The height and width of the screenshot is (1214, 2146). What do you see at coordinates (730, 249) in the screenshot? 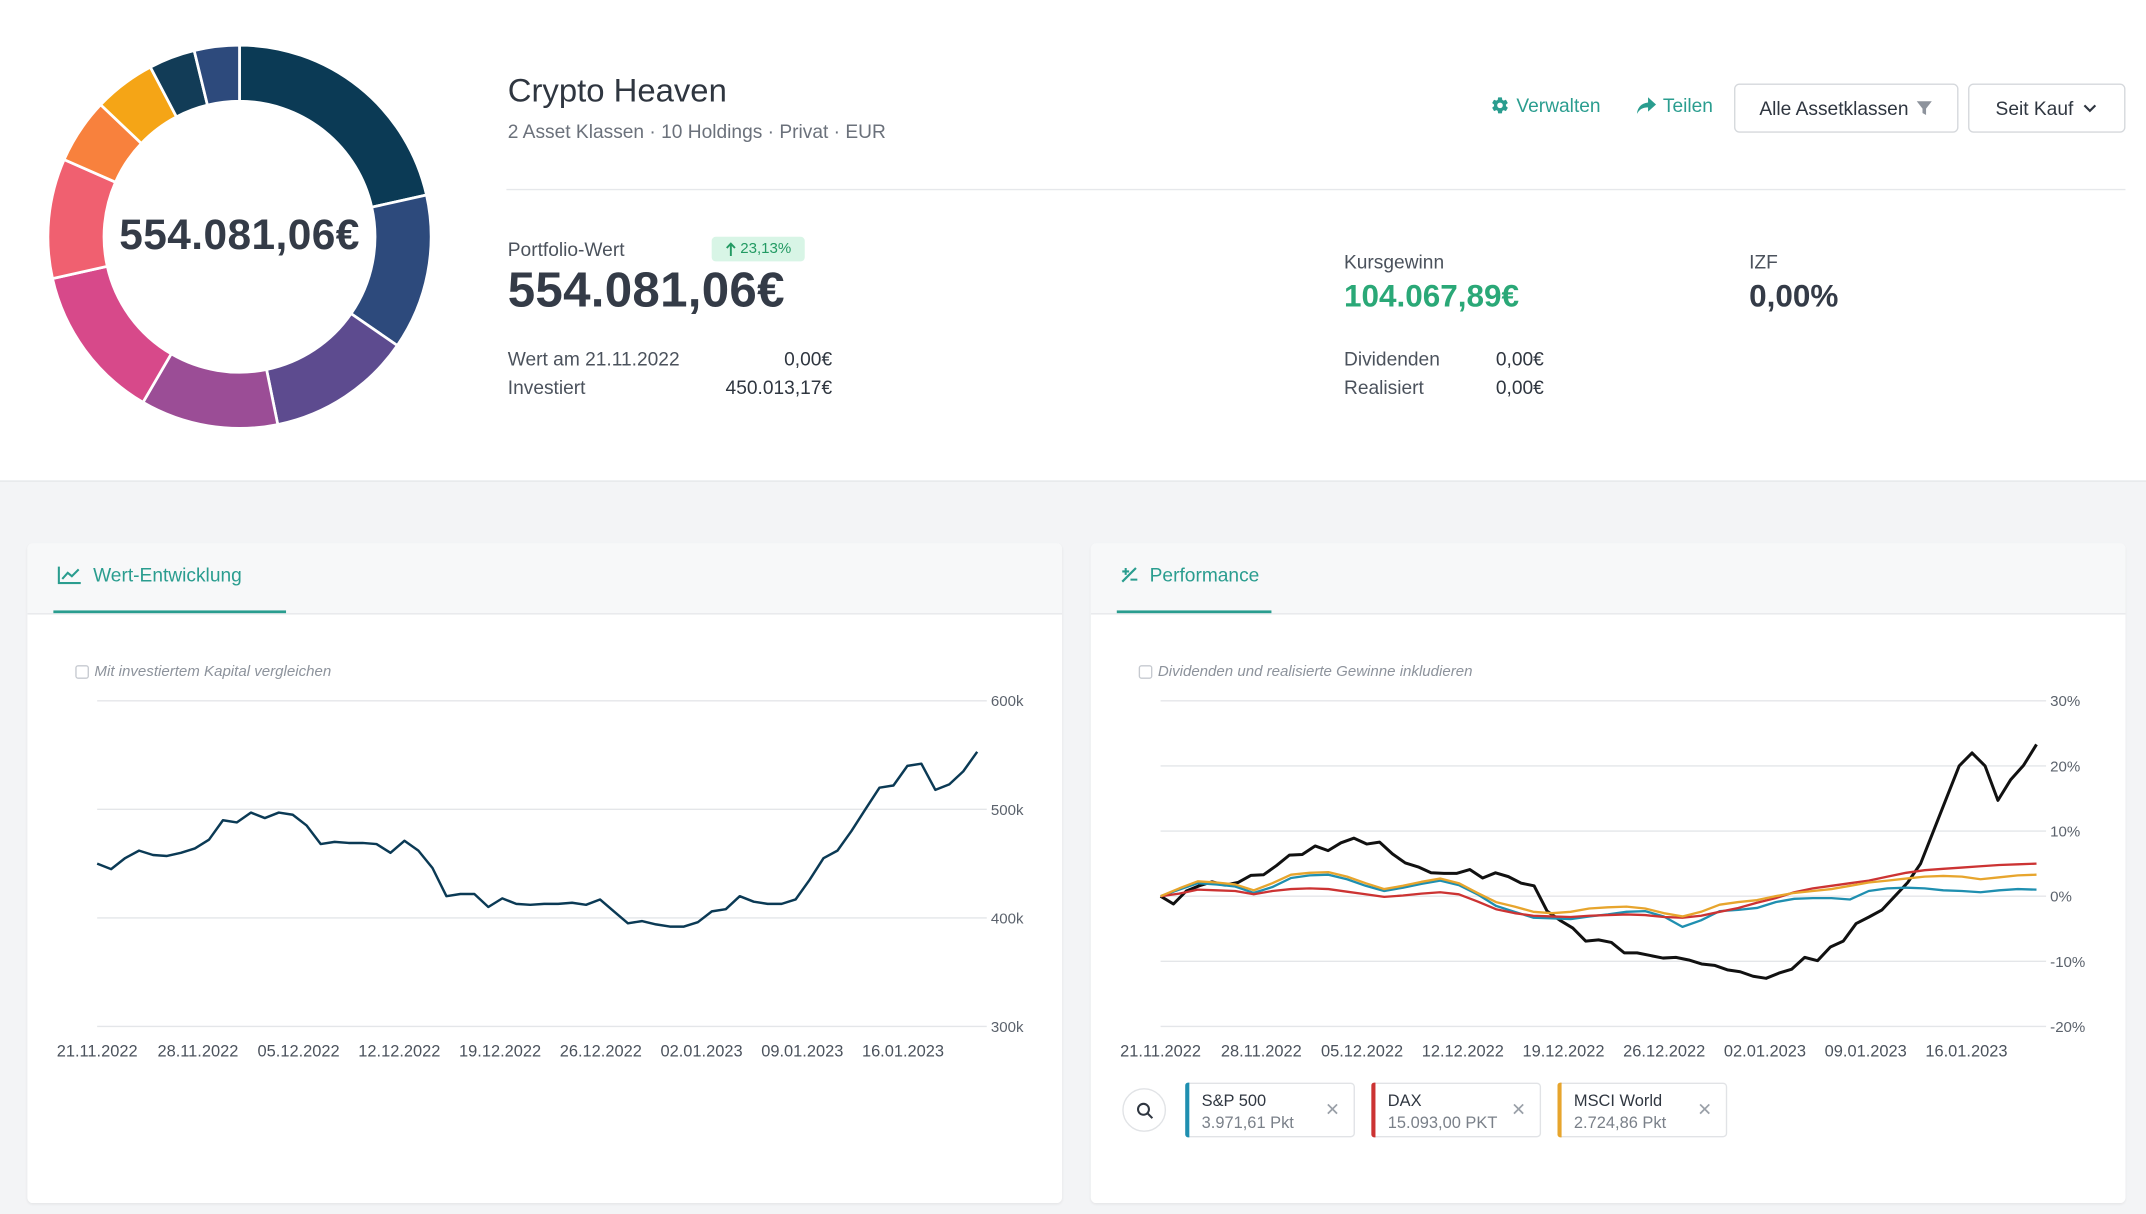
I see `arrow-up-icon` at bounding box center [730, 249].